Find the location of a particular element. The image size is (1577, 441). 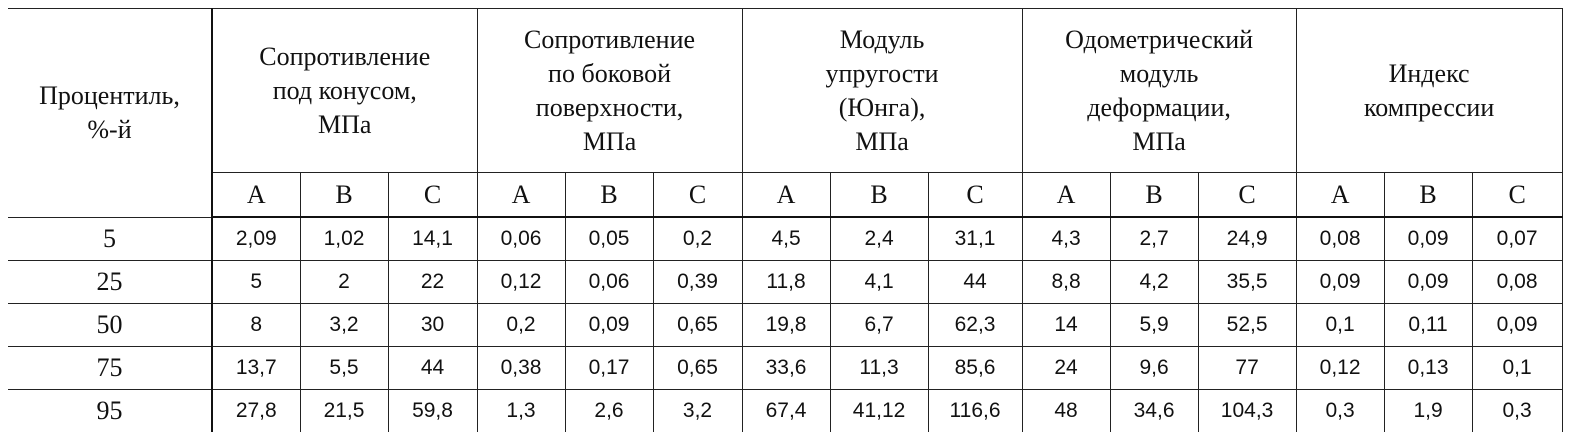

header-line: поверхности, is located at coordinates (609, 107).